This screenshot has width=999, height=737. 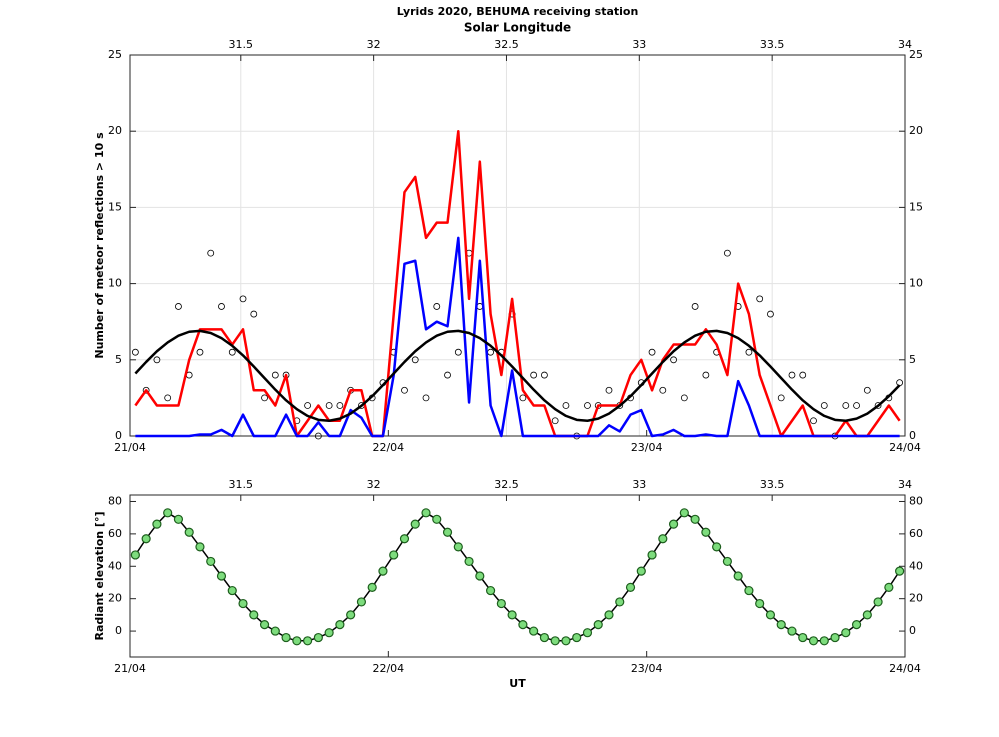 What do you see at coordinates (916, 130) in the screenshot?
I see `y2-tick-label: 20` at bounding box center [916, 130].